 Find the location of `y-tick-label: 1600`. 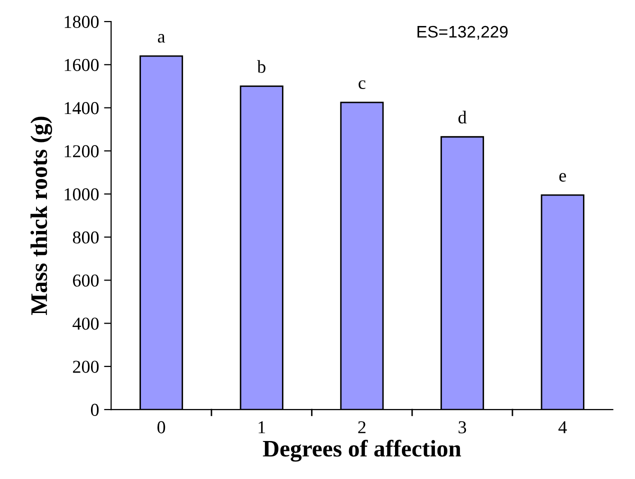

y-tick-label: 1600 is located at coordinates (81, 65).